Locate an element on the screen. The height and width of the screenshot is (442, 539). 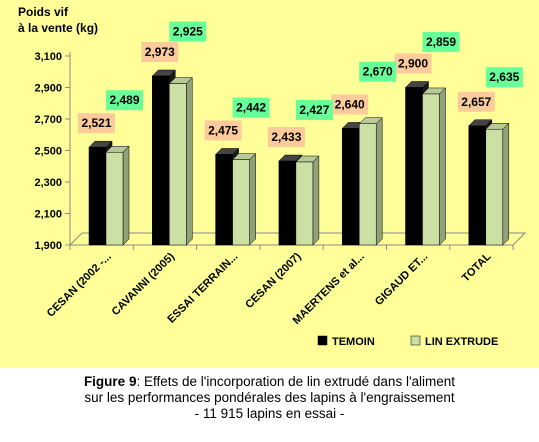
data-label-lin-extrude: 2,427 is located at coordinates (314, 109).